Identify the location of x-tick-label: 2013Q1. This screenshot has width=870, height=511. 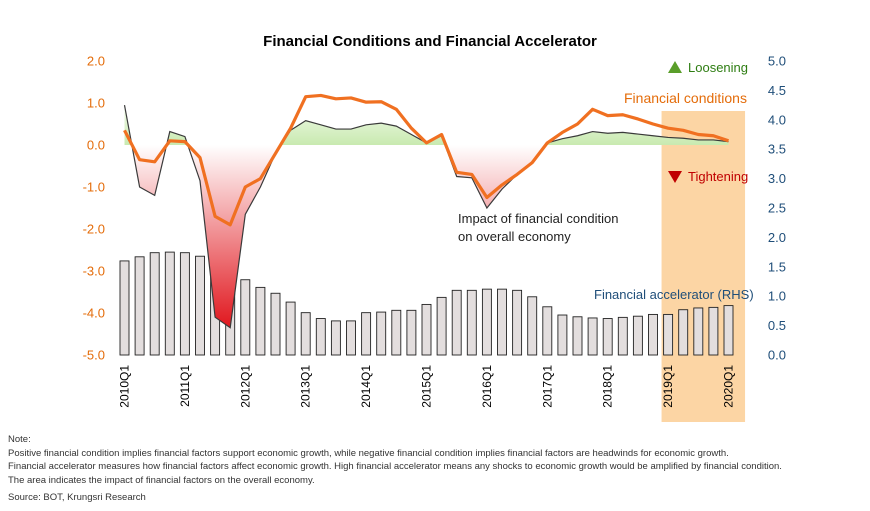
(306, 386).